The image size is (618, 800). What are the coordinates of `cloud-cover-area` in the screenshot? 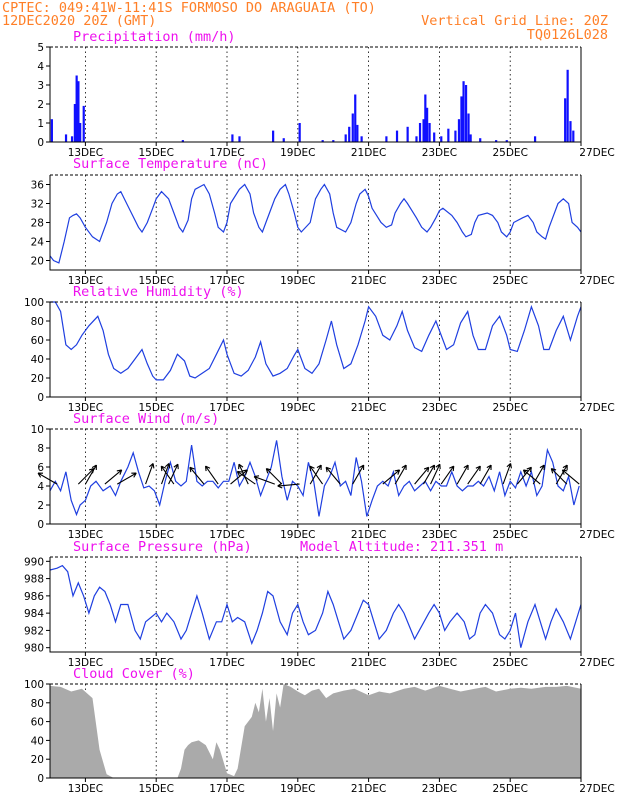 It's located at (315, 731).